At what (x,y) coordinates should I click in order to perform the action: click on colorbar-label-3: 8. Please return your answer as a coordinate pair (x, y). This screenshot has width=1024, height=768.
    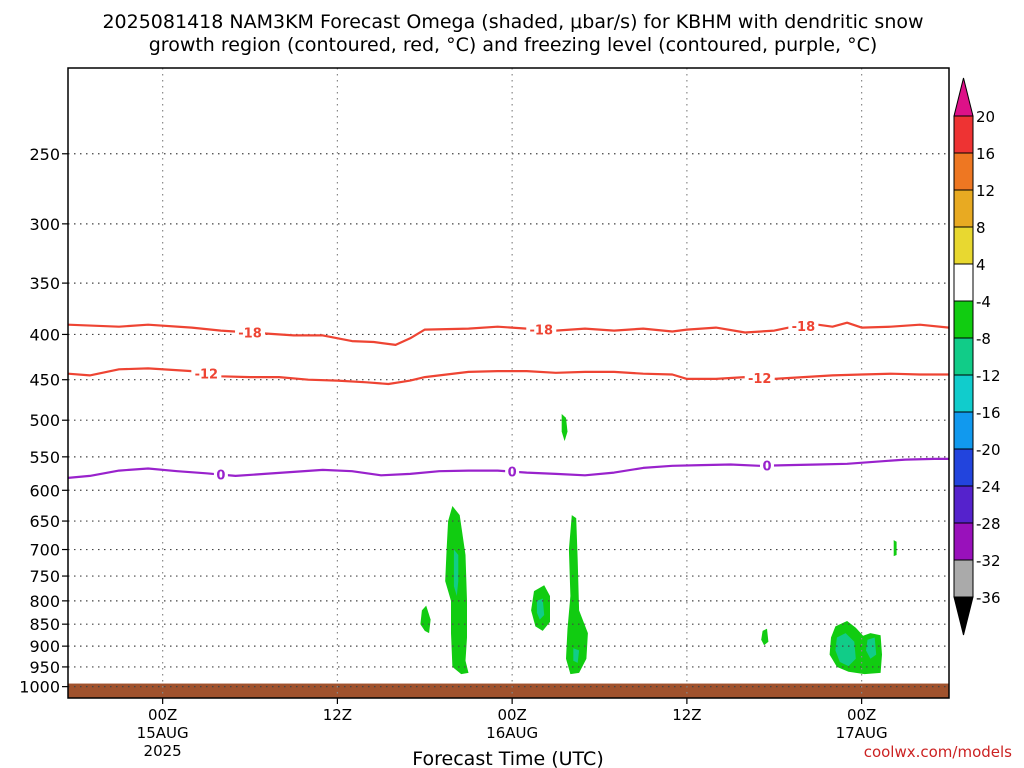
    Looking at the image, I should click on (981, 228).